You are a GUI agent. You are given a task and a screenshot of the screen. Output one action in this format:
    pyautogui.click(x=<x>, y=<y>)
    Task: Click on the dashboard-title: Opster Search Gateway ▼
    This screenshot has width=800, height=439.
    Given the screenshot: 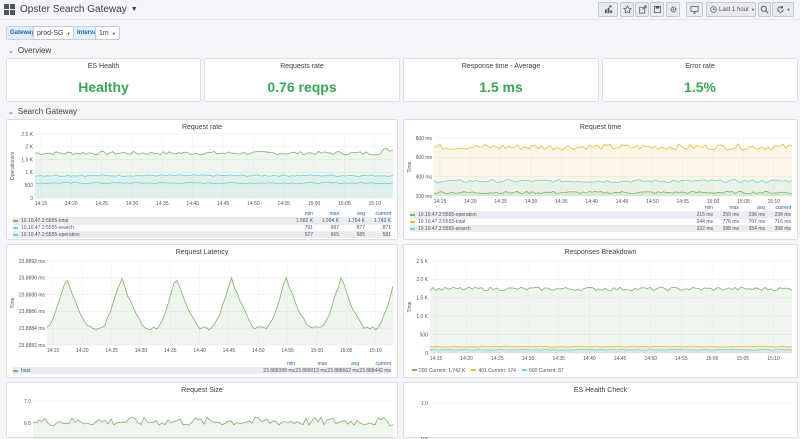 What is the action you would take?
    pyautogui.click(x=79, y=9)
    